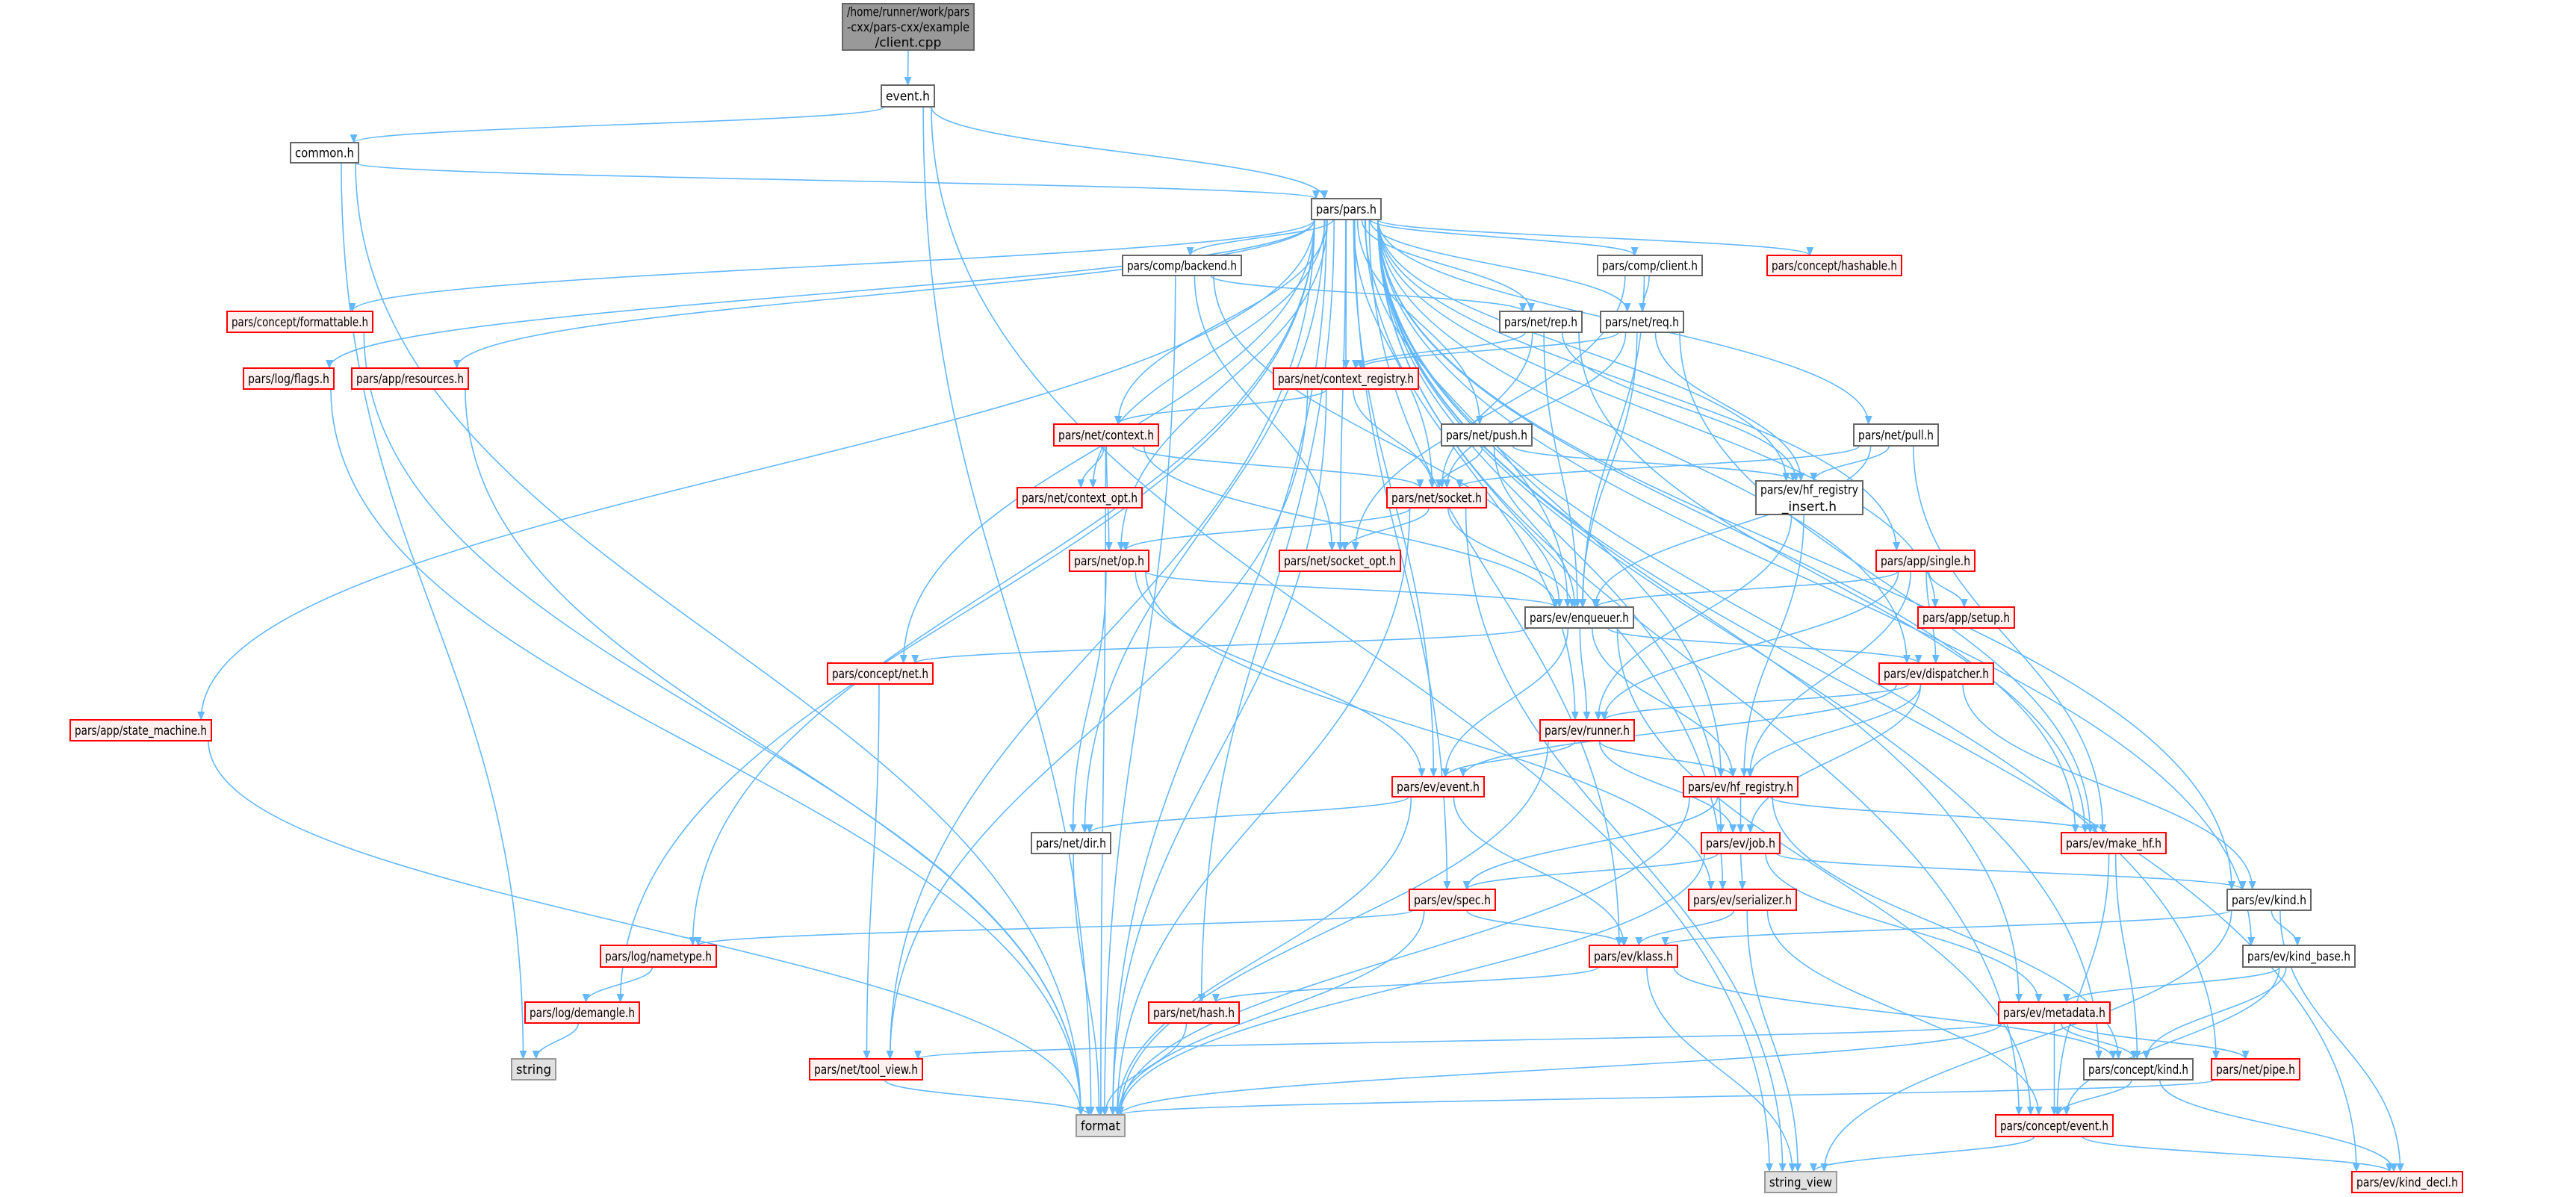 Image resolution: width=2576 pixels, height=1197 pixels. I want to click on node-tool-view: pars/net/tool_view.h, so click(866, 1069).